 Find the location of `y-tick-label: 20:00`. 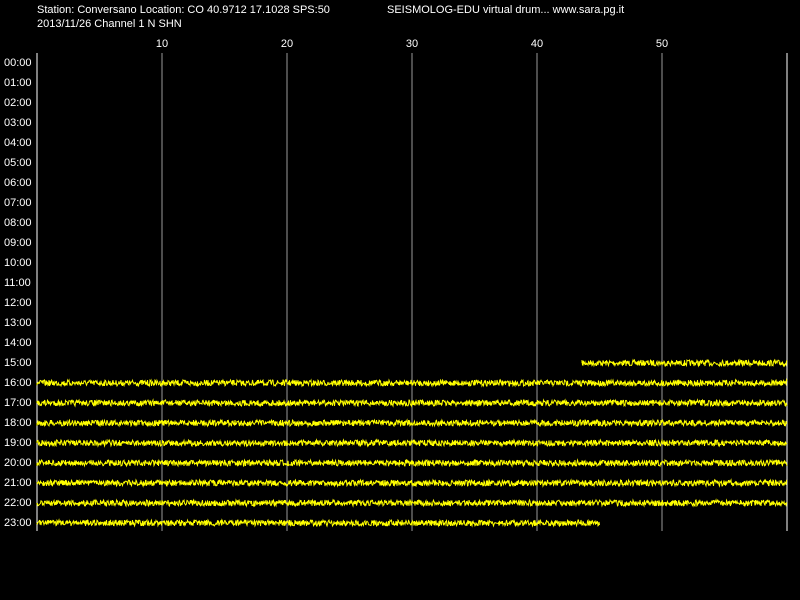

y-tick-label: 20:00 is located at coordinates (18, 463).